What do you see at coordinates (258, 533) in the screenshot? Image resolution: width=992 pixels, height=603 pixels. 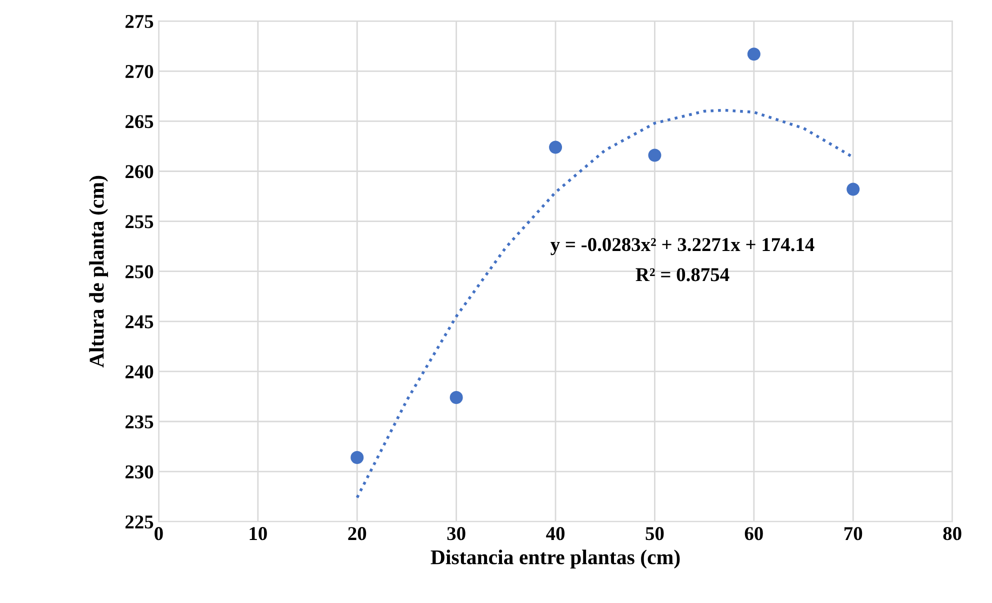 I see `x-tick-label: 10` at bounding box center [258, 533].